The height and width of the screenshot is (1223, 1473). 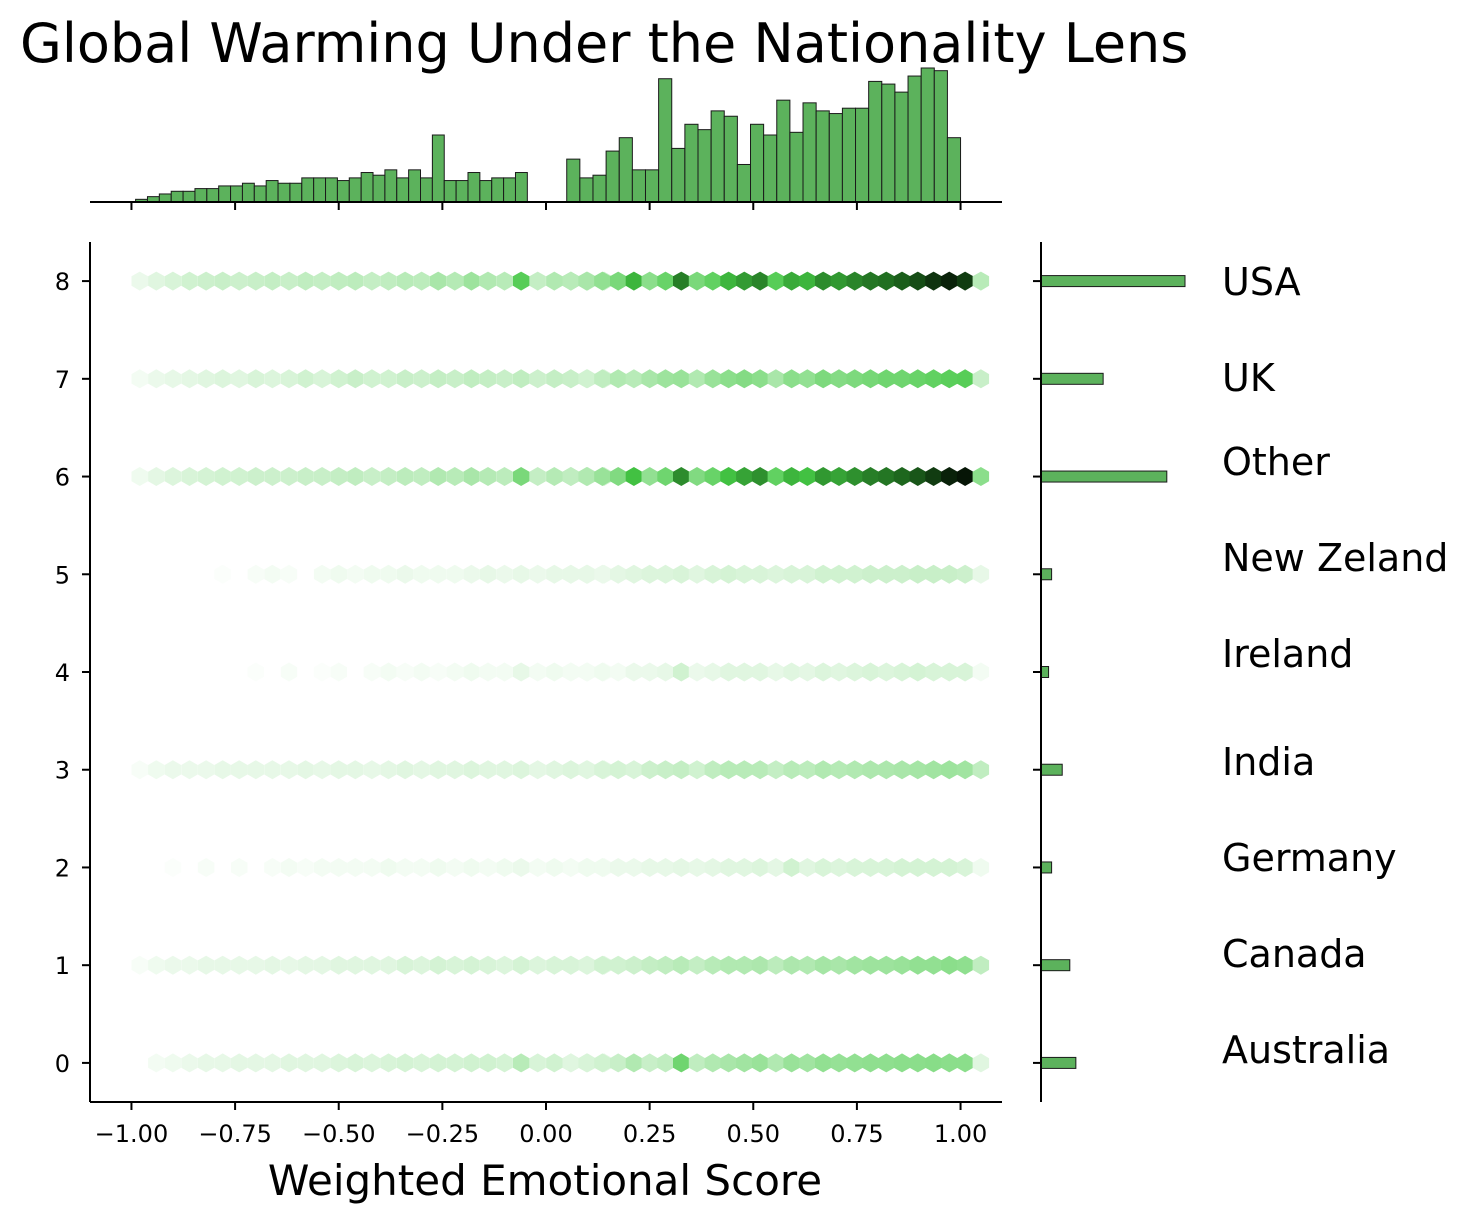 I want to click on x-tick-label: 0.50, so click(x=753, y=1134).